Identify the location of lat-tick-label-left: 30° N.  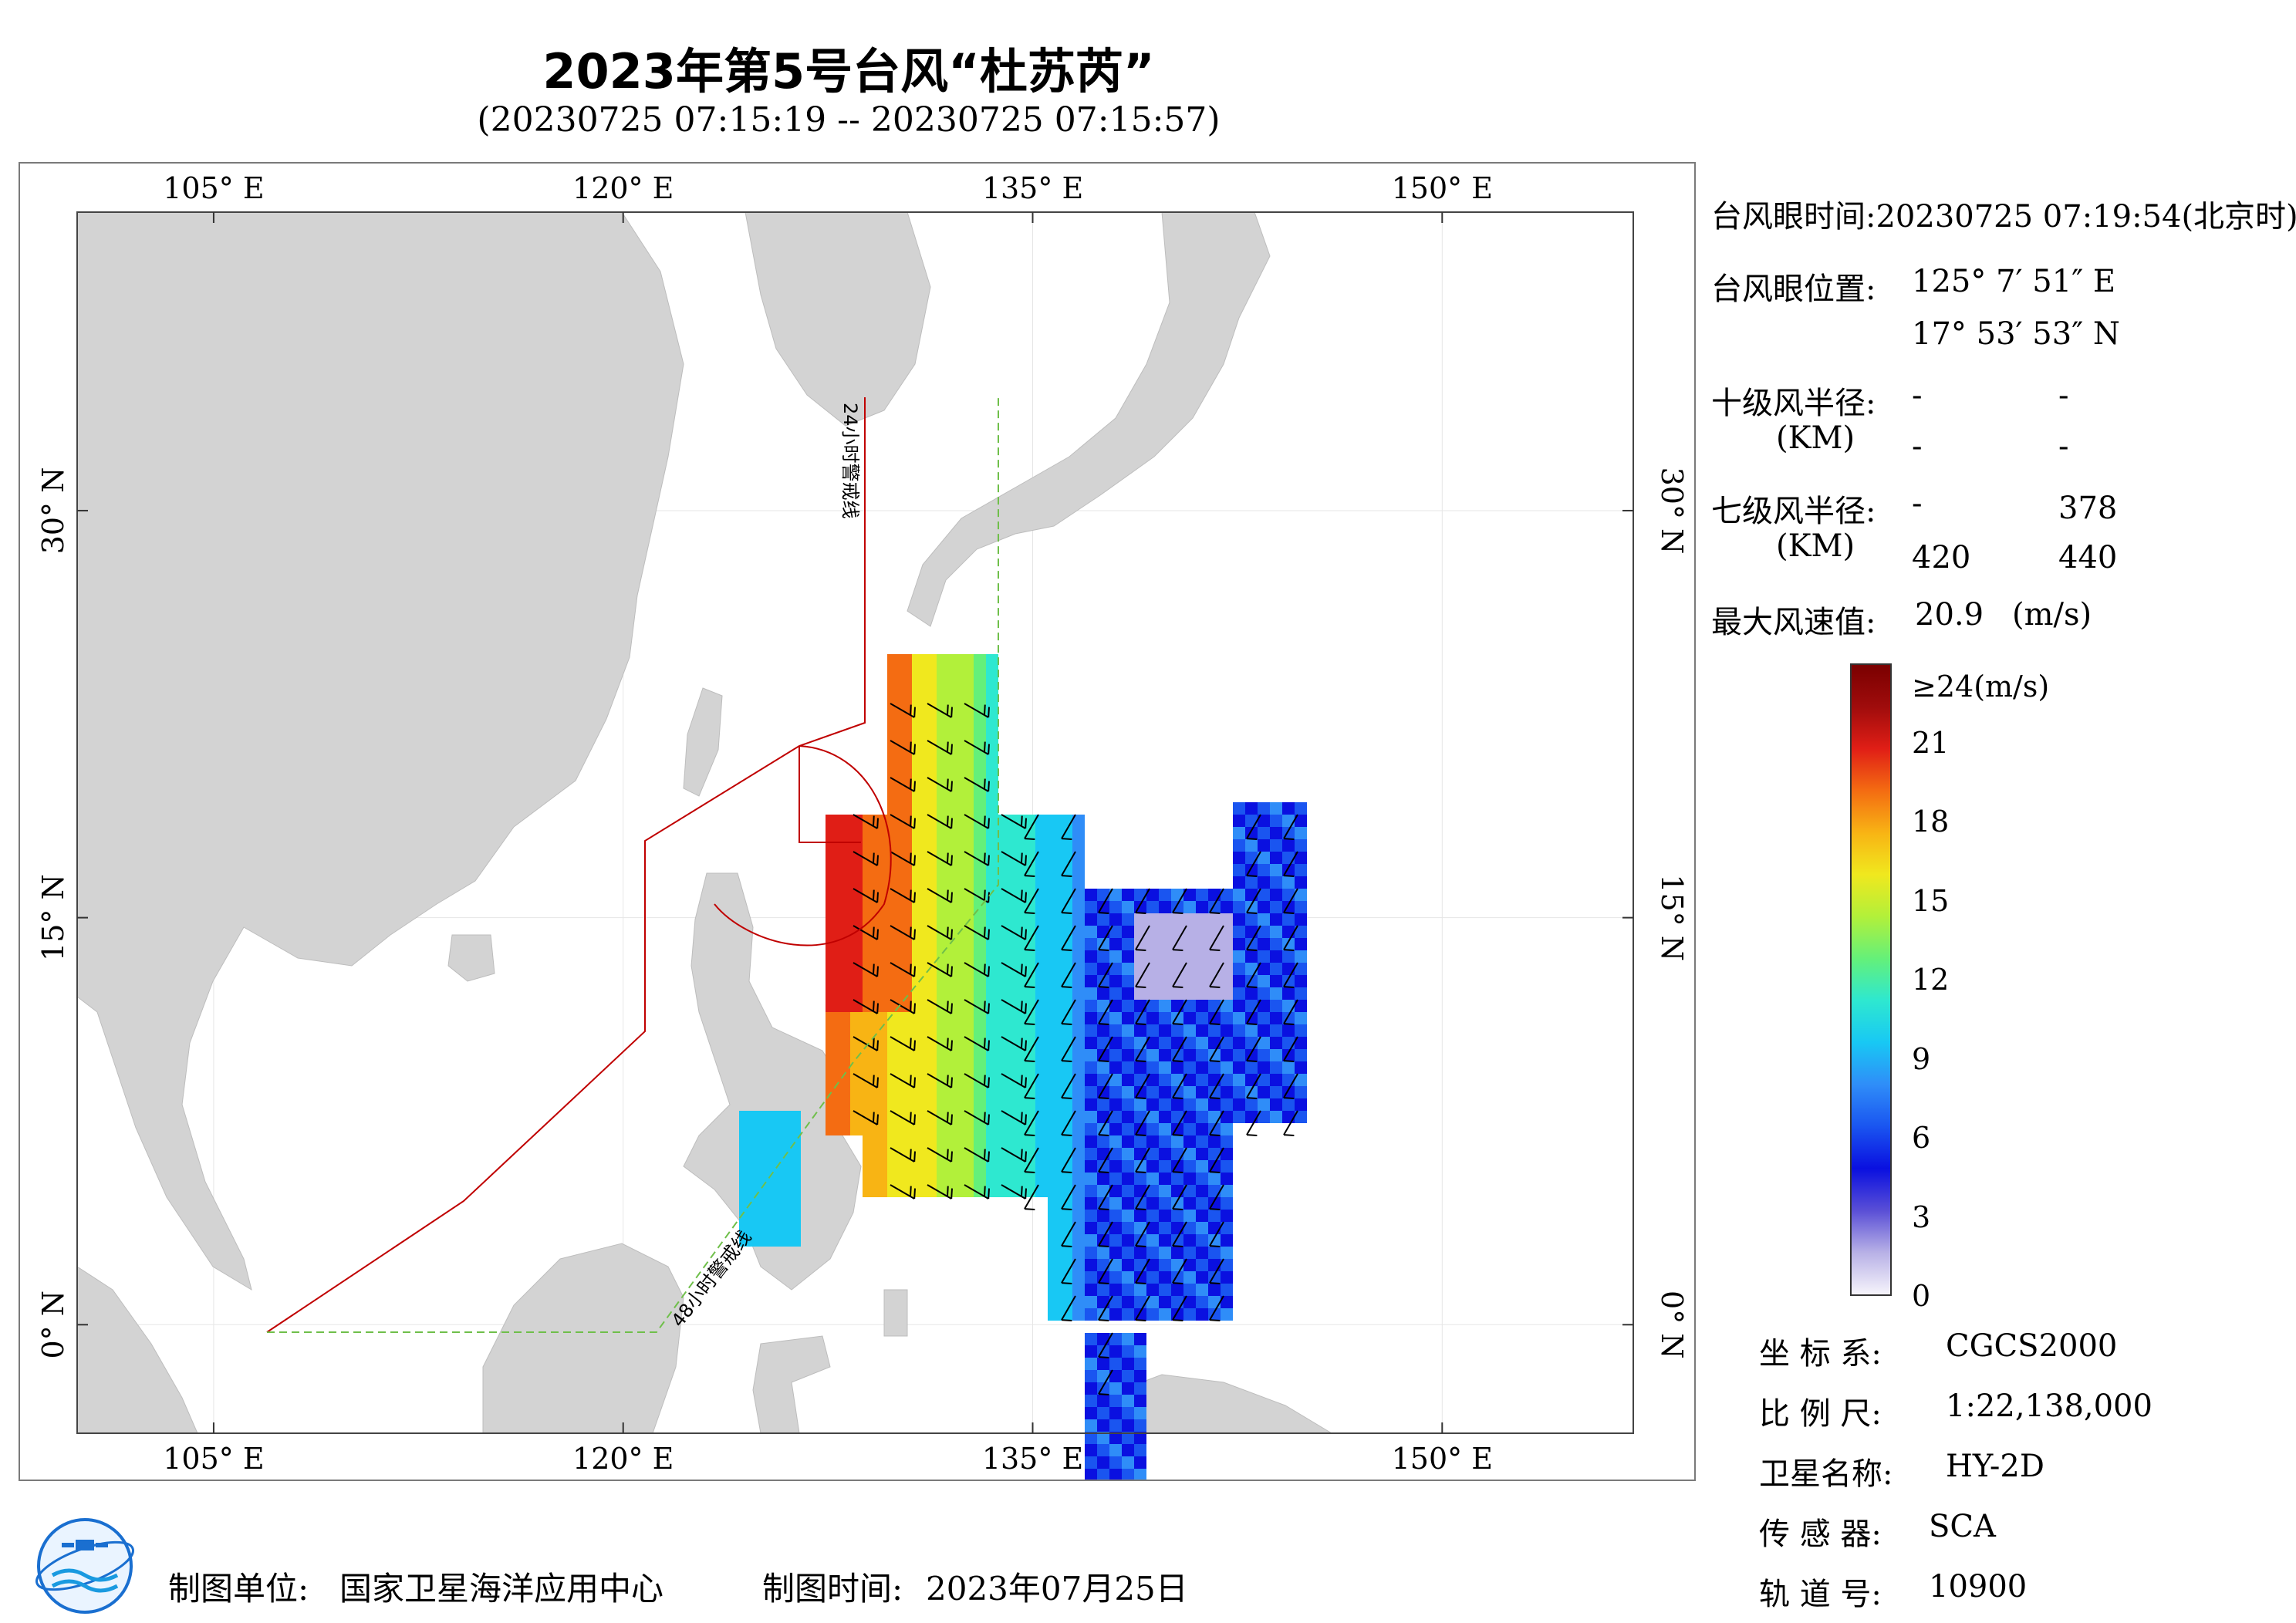
(53, 511).